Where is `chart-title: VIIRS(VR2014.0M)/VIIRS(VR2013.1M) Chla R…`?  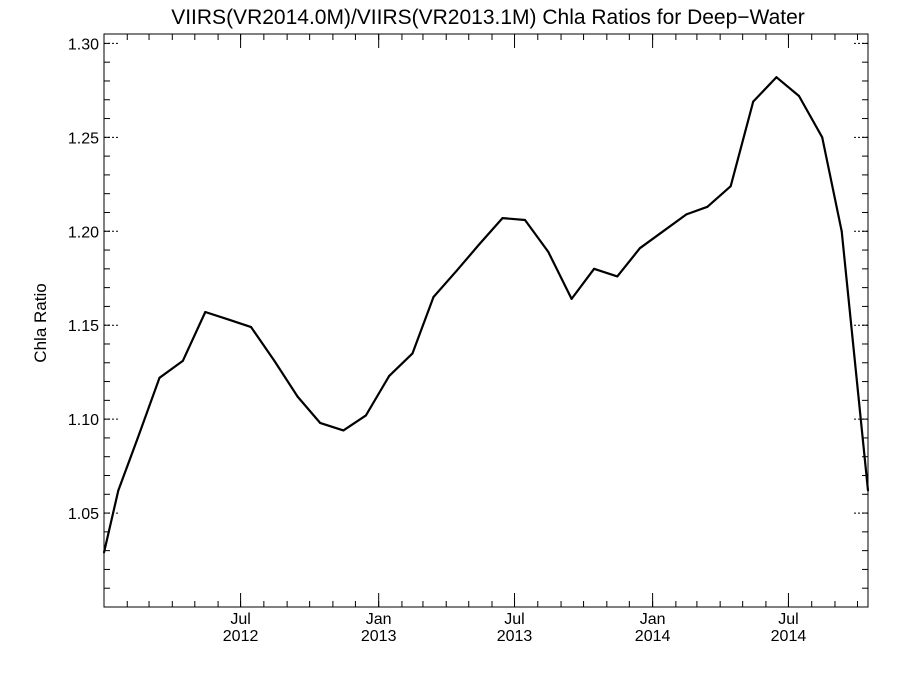
chart-title: VIIRS(VR2014.0M)/VIIRS(VR2013.1M) Chla R… is located at coordinates (488, 17).